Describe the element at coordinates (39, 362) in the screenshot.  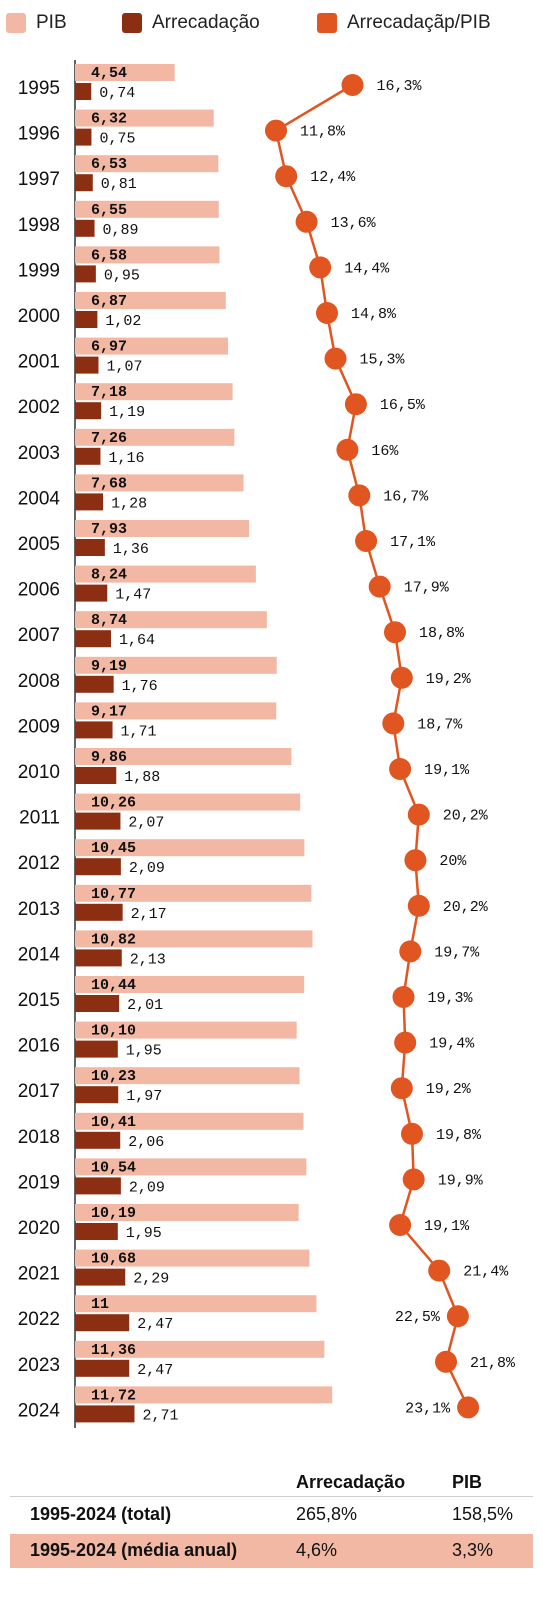
I see `year-tick-label: 2001` at that location.